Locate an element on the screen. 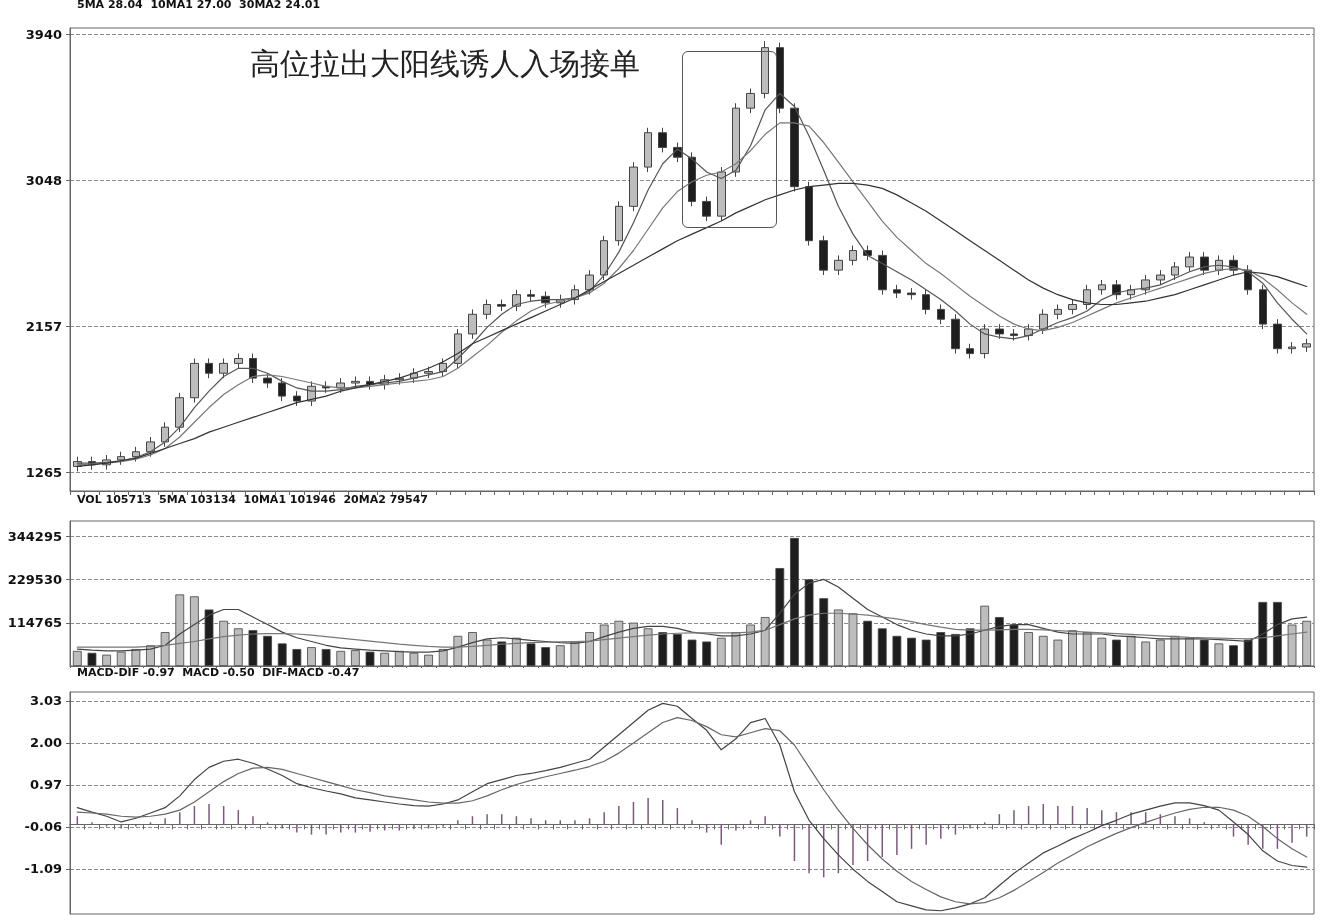  y-tick-label: 229530 is located at coordinates (34, 580).